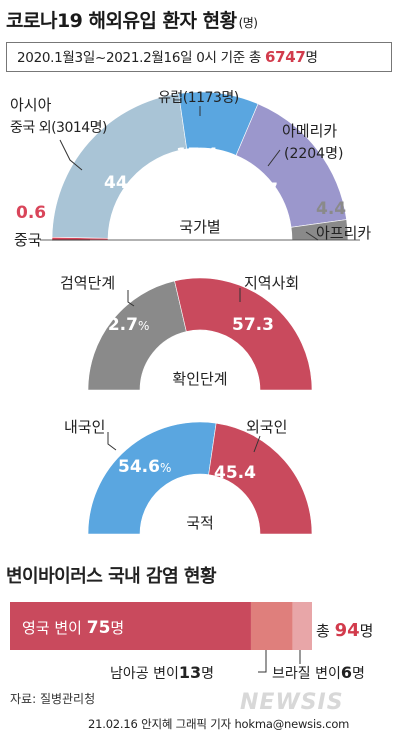 The image size is (402, 738). What do you see at coordinates (141, 58) in the screenshot?
I see `period-text: 2020.1월3일~2021.2월16일 0시 기준 총` at bounding box center [141, 58].